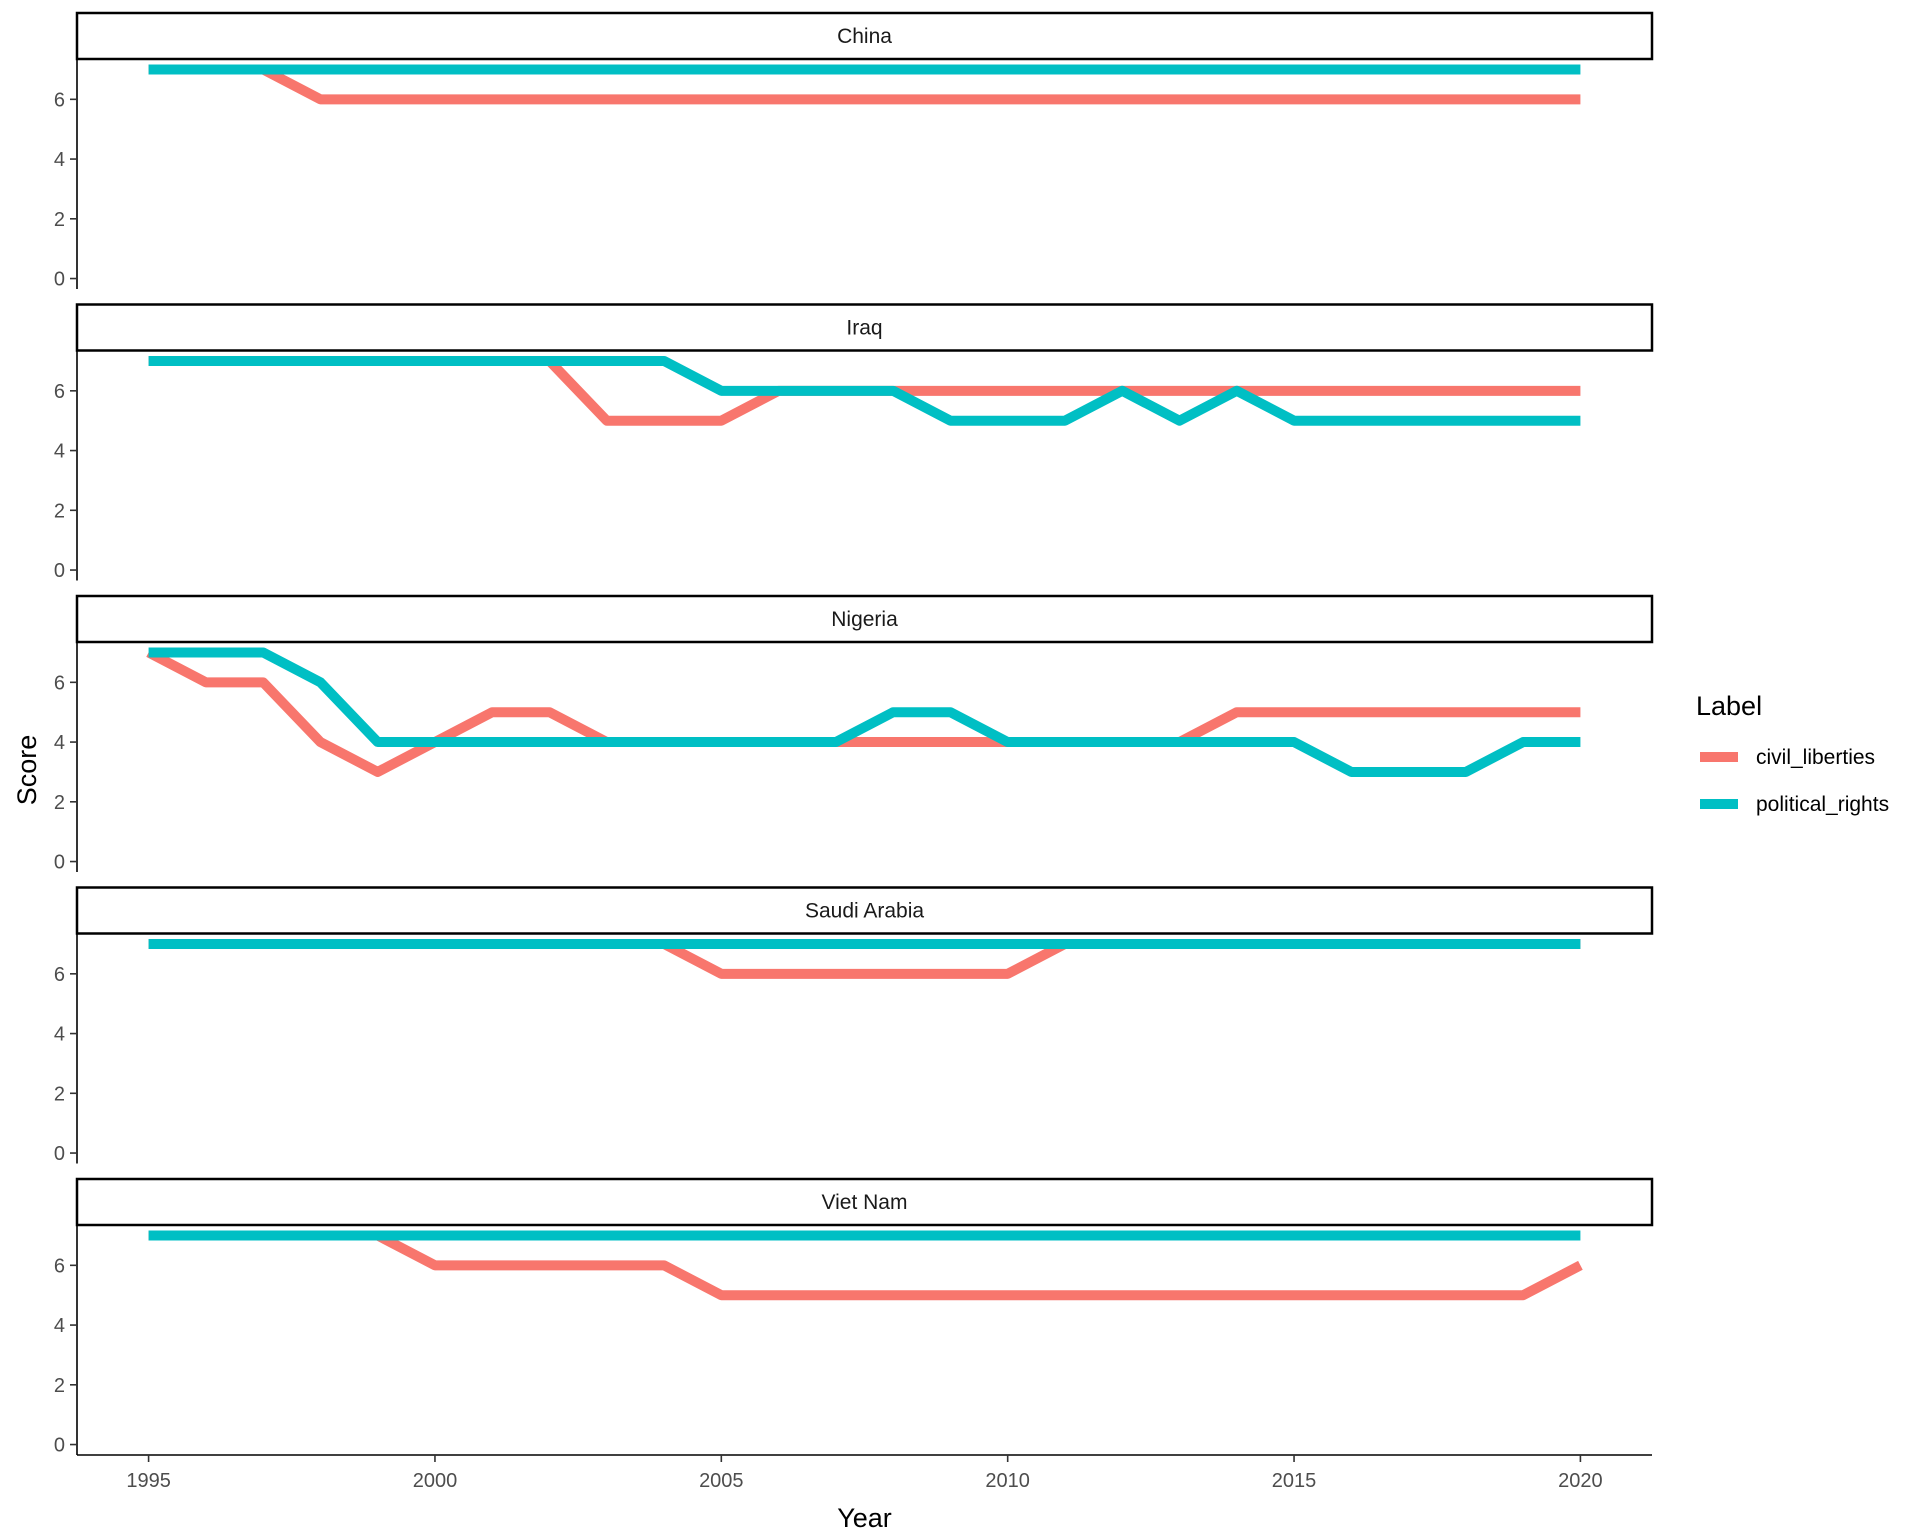 The width and height of the screenshot is (1920, 1536). What do you see at coordinates (721, 1481) in the screenshot?
I see `x-tick-label-2005: 2005` at bounding box center [721, 1481].